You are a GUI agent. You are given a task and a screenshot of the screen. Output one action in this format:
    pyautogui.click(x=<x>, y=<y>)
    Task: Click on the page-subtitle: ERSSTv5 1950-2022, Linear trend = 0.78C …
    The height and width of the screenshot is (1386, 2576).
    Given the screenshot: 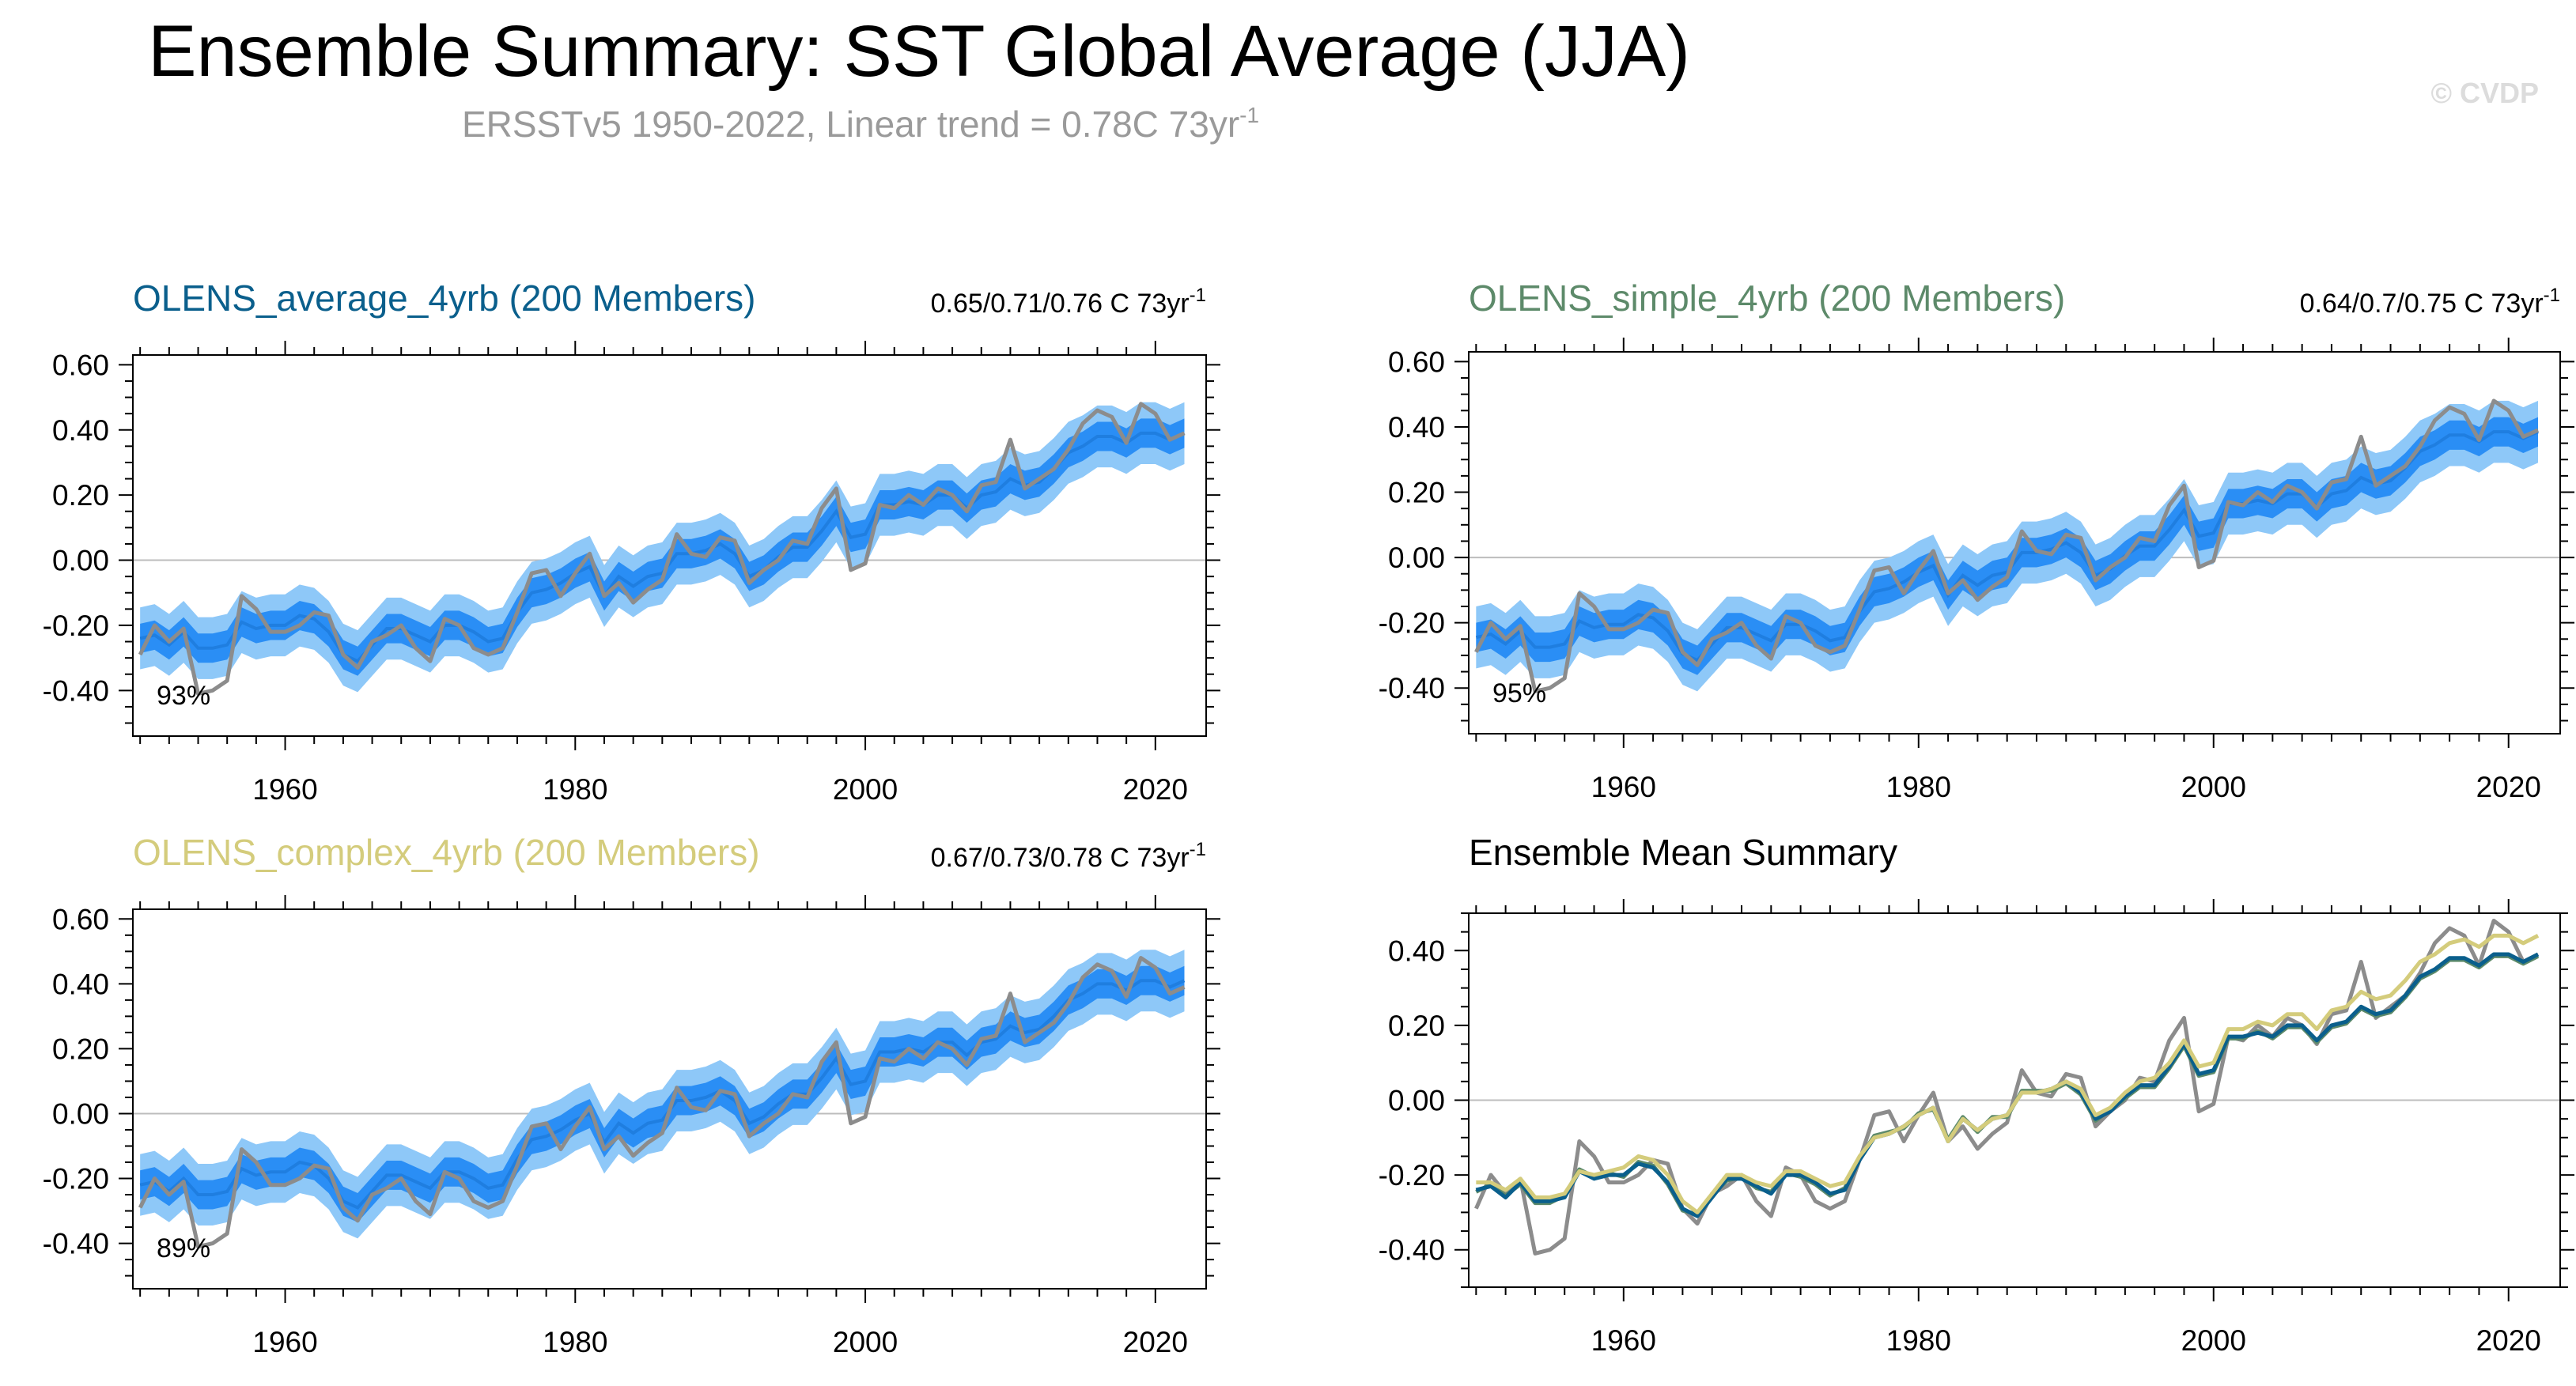 What is the action you would take?
    pyautogui.click(x=861, y=124)
    